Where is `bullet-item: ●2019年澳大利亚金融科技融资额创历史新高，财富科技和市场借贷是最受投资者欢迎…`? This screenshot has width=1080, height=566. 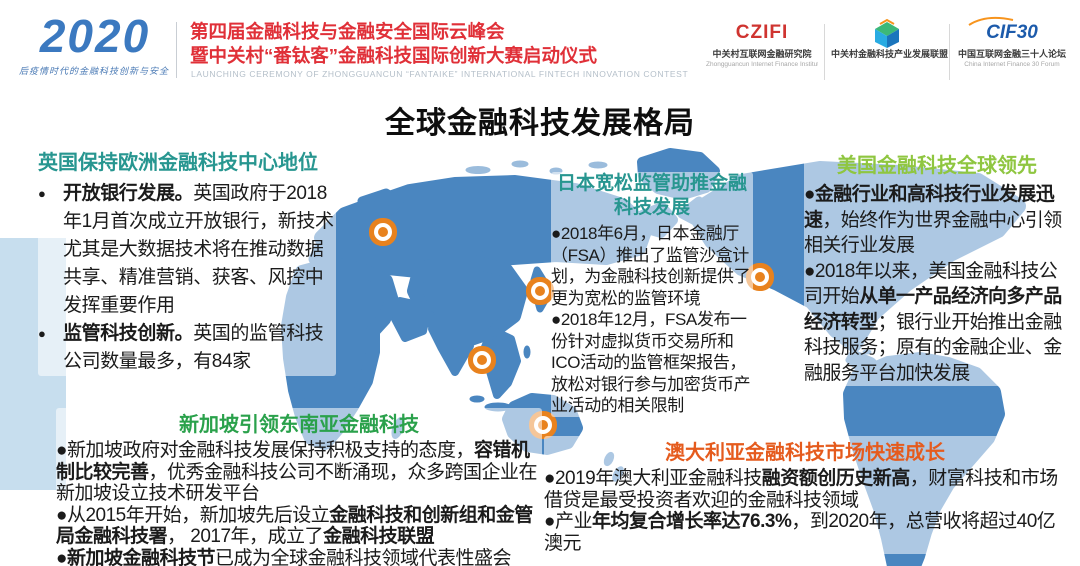
bullet-item: ●2019年澳大利亚金融科技融资额创历史新高，财富科技和市场借贷是最受投资者欢迎… is located at coordinates (801, 489).